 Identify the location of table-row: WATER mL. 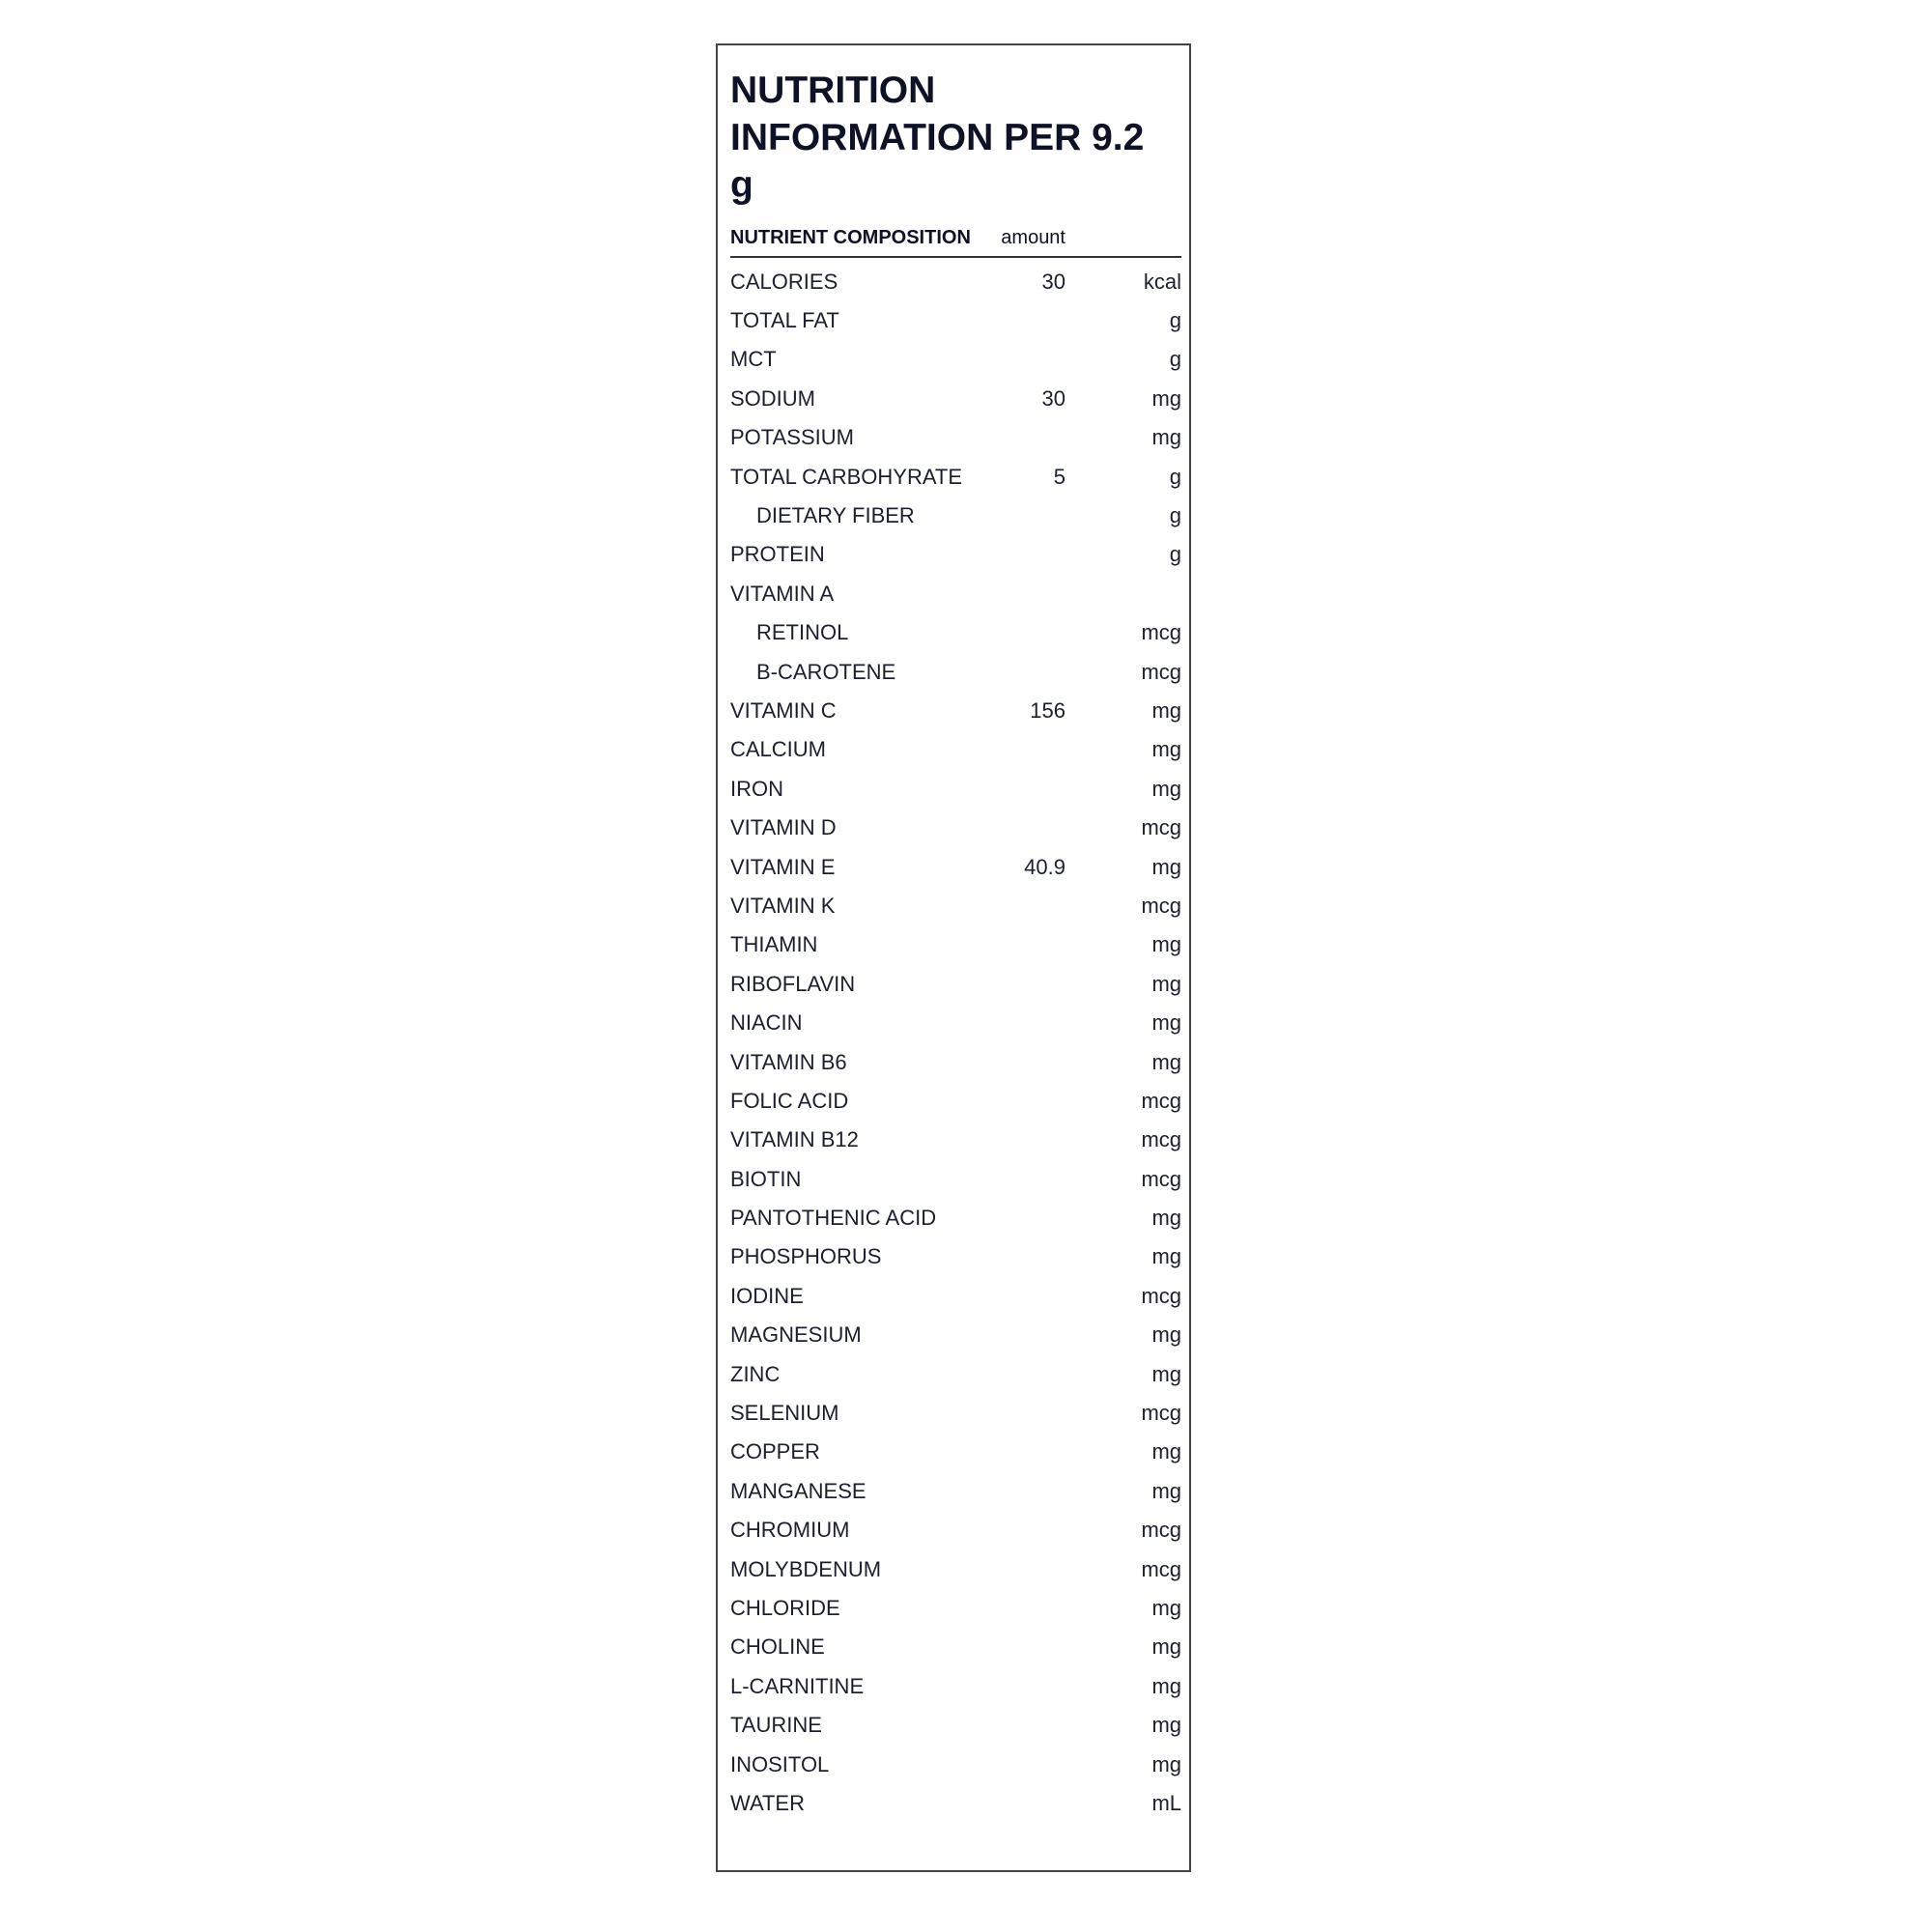
(955, 1802).